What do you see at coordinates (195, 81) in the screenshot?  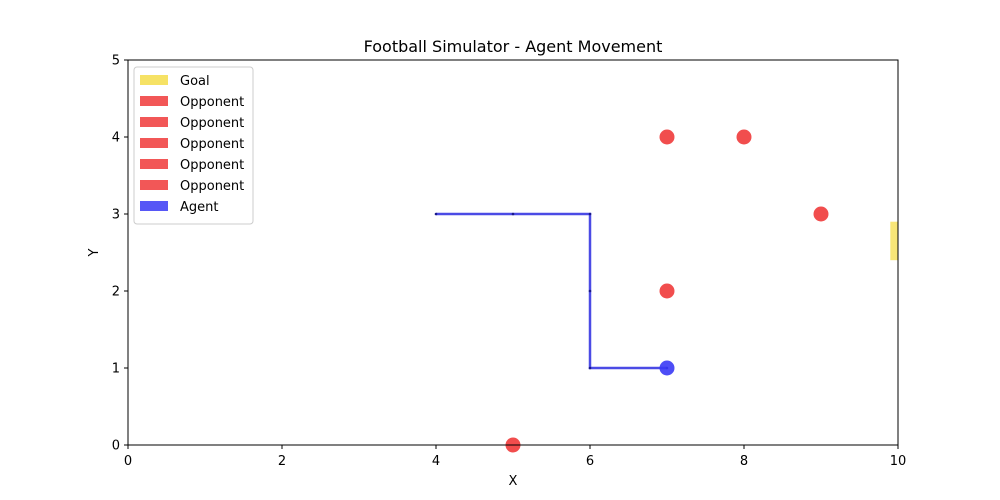 I see `legend-label-1: Goal` at bounding box center [195, 81].